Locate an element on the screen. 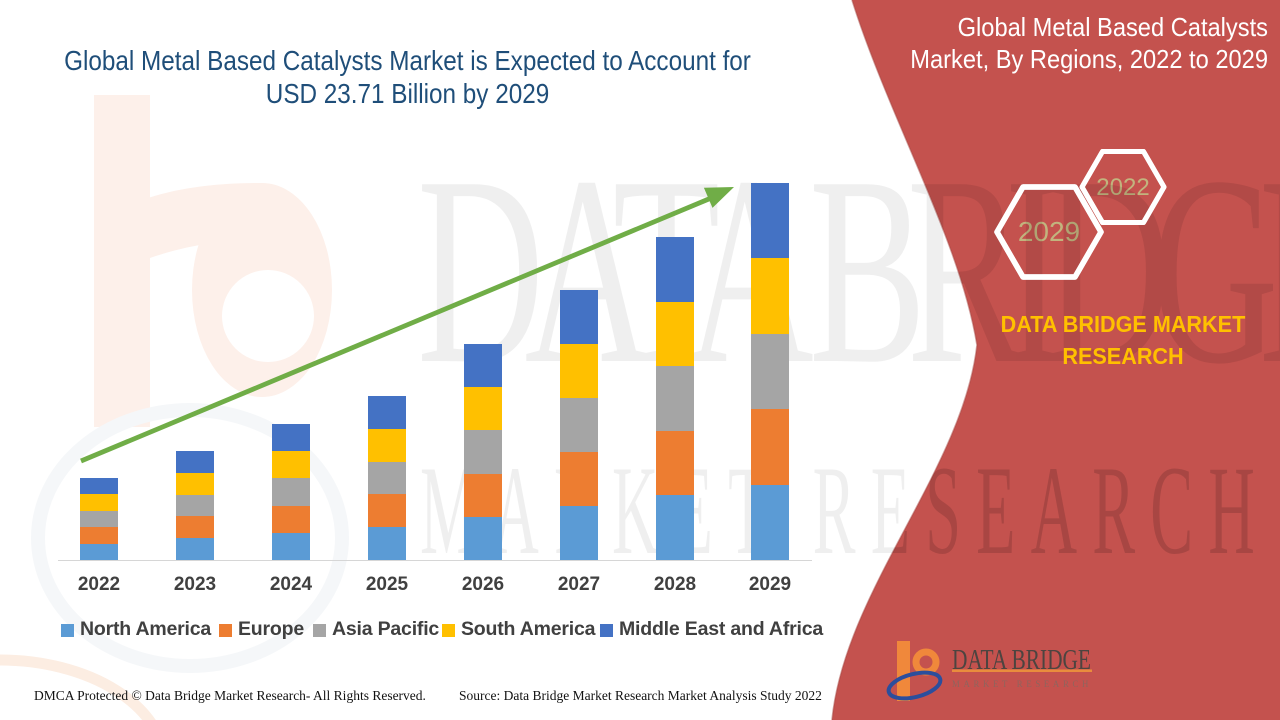 The width and height of the screenshot is (1280, 720). svg-text: 2029 is located at coordinates (1049, 231).